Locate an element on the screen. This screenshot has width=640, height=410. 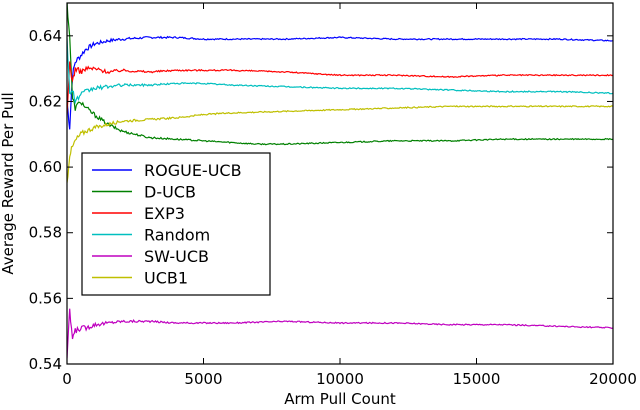
x-tick-label: 0 is located at coordinates (67, 379).